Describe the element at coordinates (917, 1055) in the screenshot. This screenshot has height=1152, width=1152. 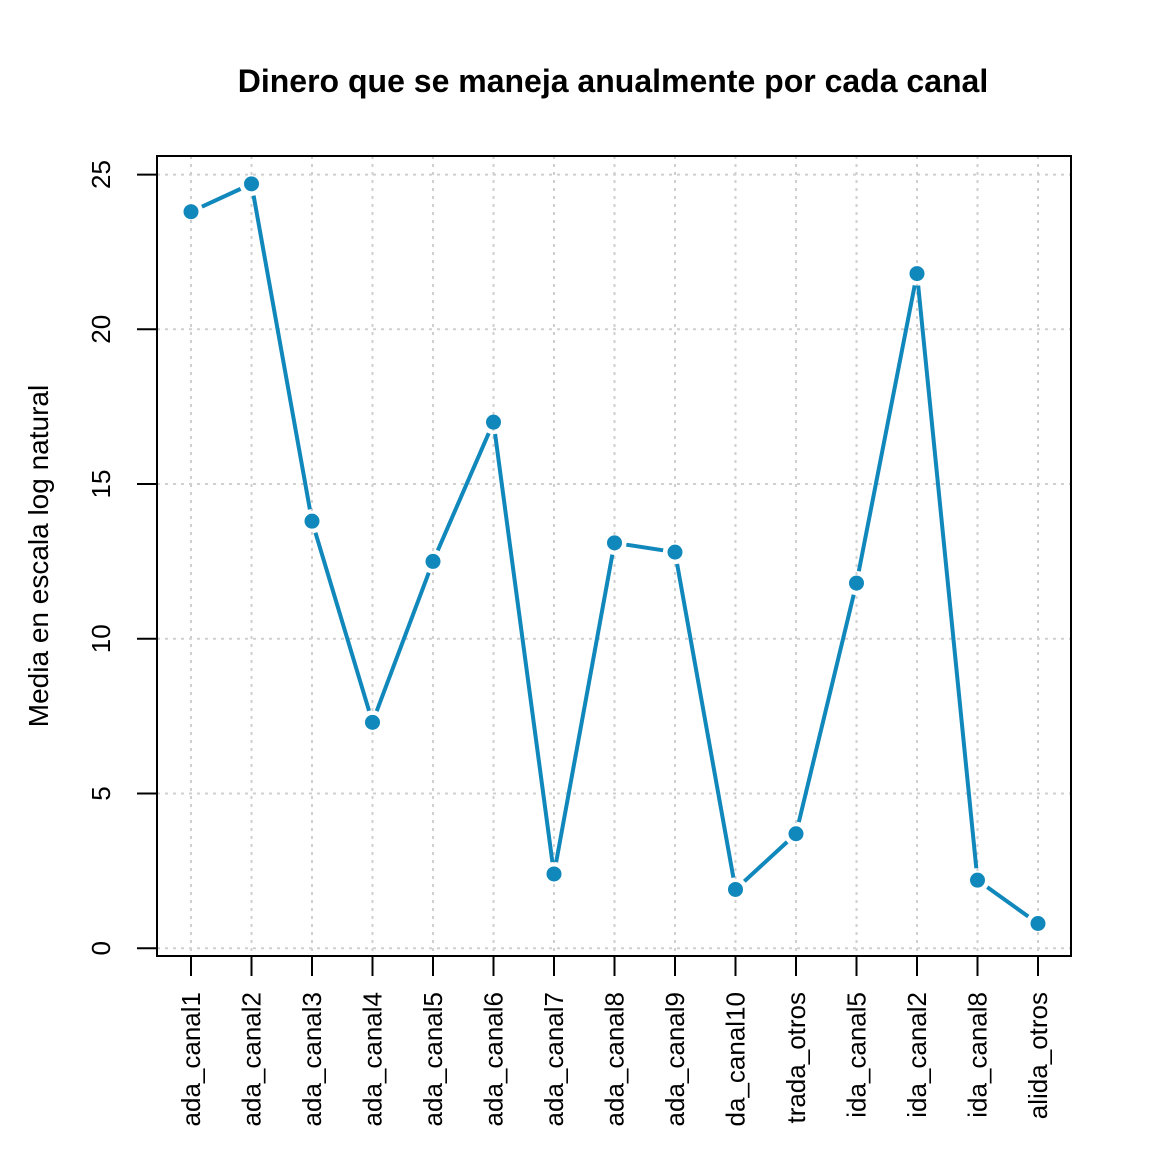
I see `x-tick-label: ida_canal2` at that location.